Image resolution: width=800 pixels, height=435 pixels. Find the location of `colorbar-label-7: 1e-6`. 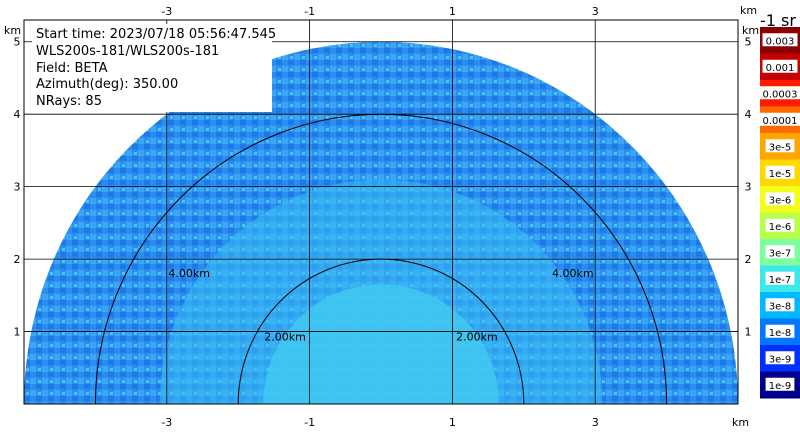

colorbar-label-7: 1e-6 is located at coordinates (780, 227).